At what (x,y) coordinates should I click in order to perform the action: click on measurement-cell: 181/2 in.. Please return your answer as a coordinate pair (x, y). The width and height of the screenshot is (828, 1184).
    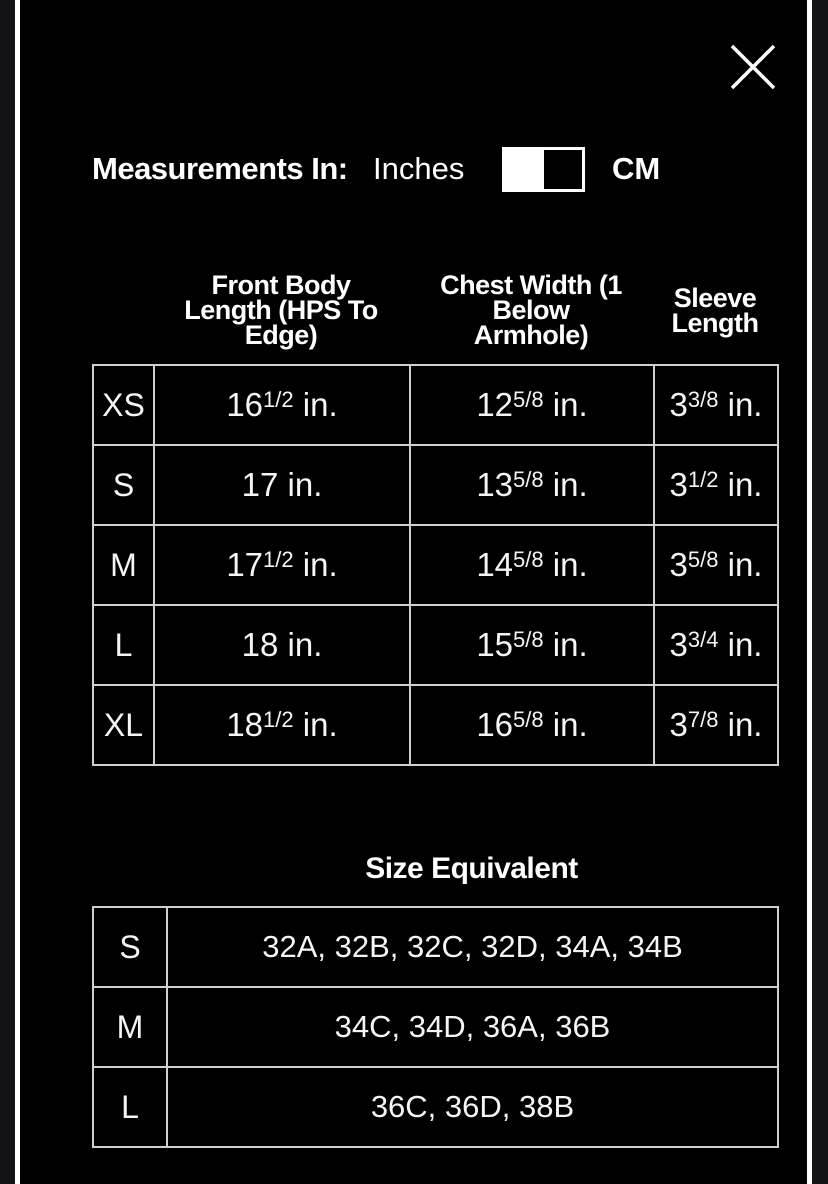
    Looking at the image, I should click on (282, 725).